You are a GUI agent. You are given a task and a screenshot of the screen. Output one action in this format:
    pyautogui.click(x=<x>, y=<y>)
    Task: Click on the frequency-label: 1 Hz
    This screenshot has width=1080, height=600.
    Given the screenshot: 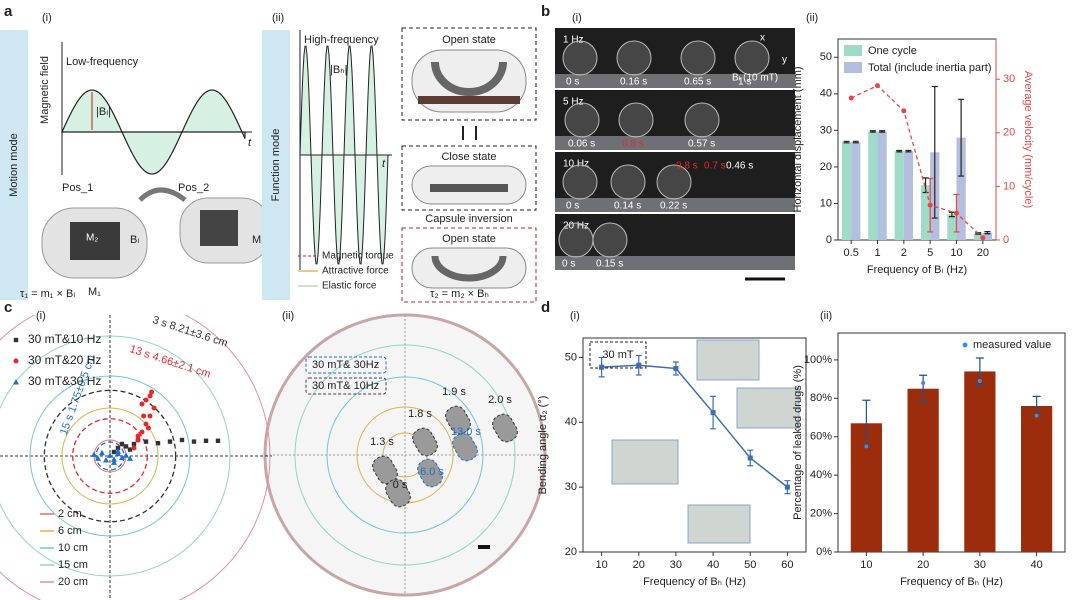 What is the action you would take?
    pyautogui.click(x=573, y=40)
    